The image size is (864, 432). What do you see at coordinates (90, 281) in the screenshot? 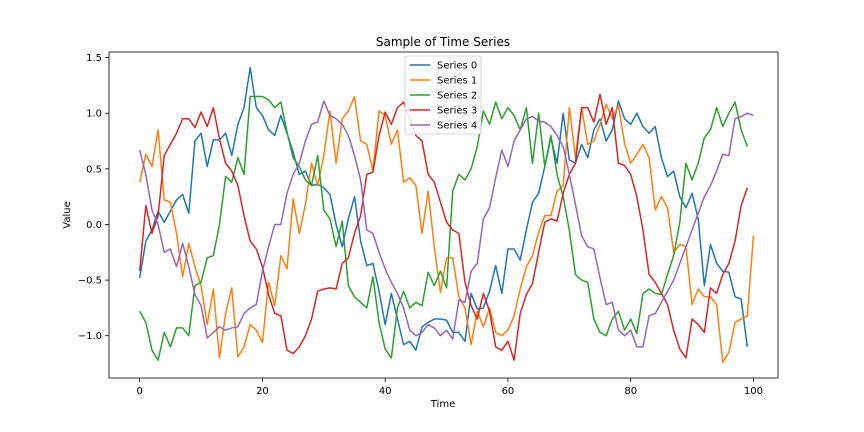
I see `y-tick-label: −0.5` at bounding box center [90, 281].